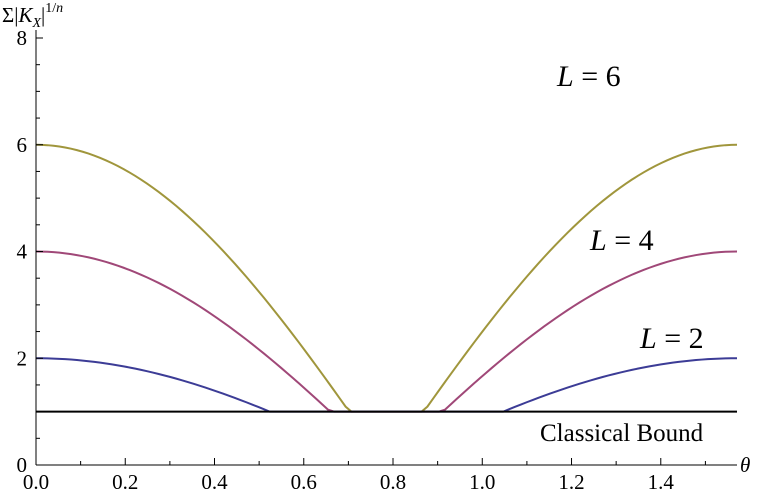 This screenshot has width=757, height=499. What do you see at coordinates (393, 482) in the screenshot?
I see `x-tick-label: 0.8` at bounding box center [393, 482].